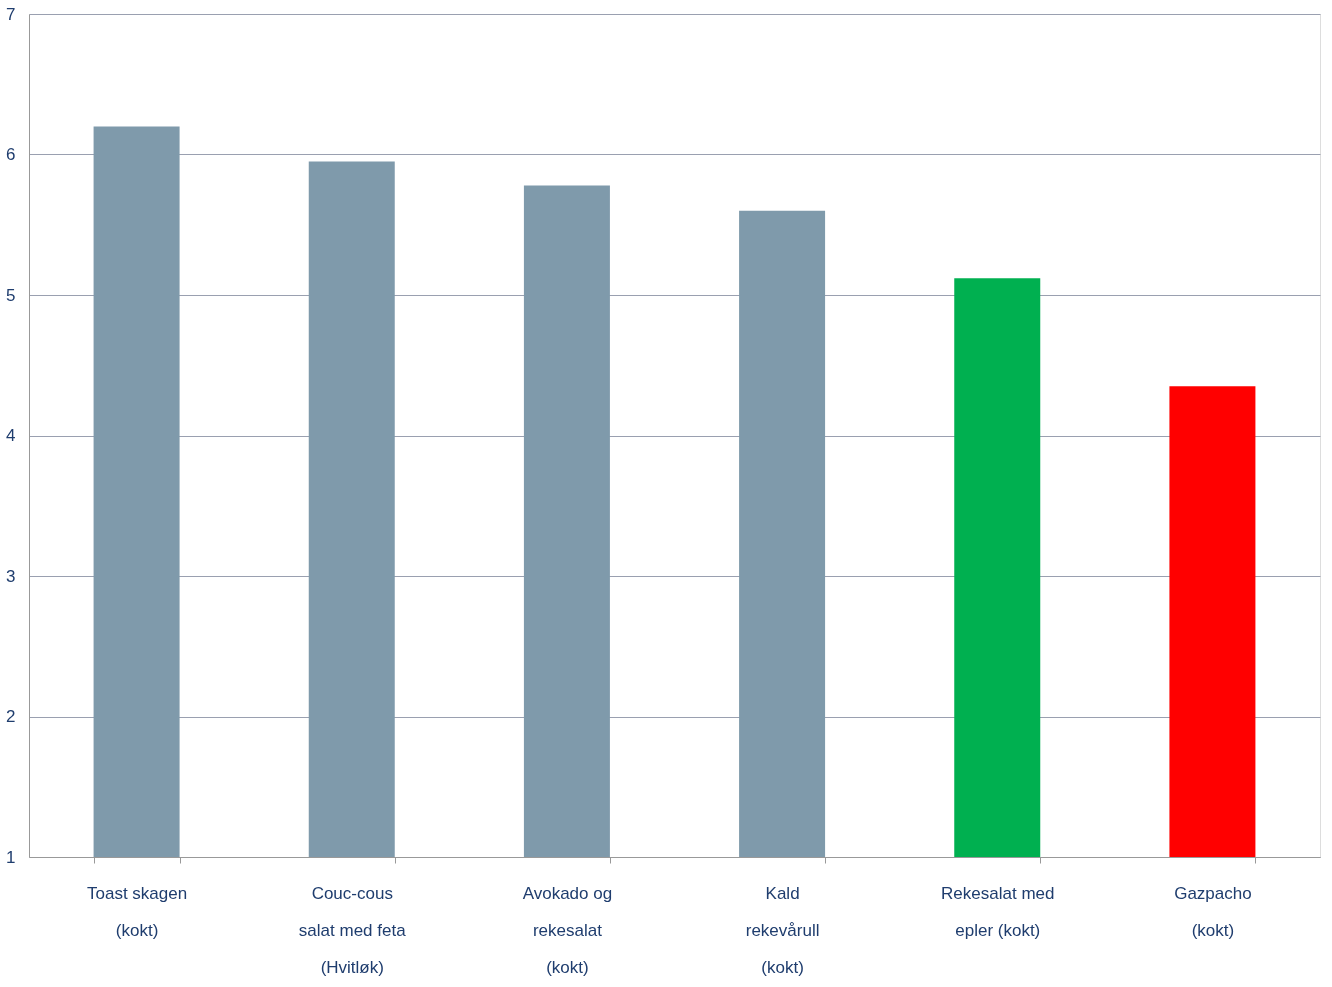  Describe the element at coordinates (567, 930) in the screenshot. I see `x-tick-label: Avokado og rekesalat (kokt)` at that location.